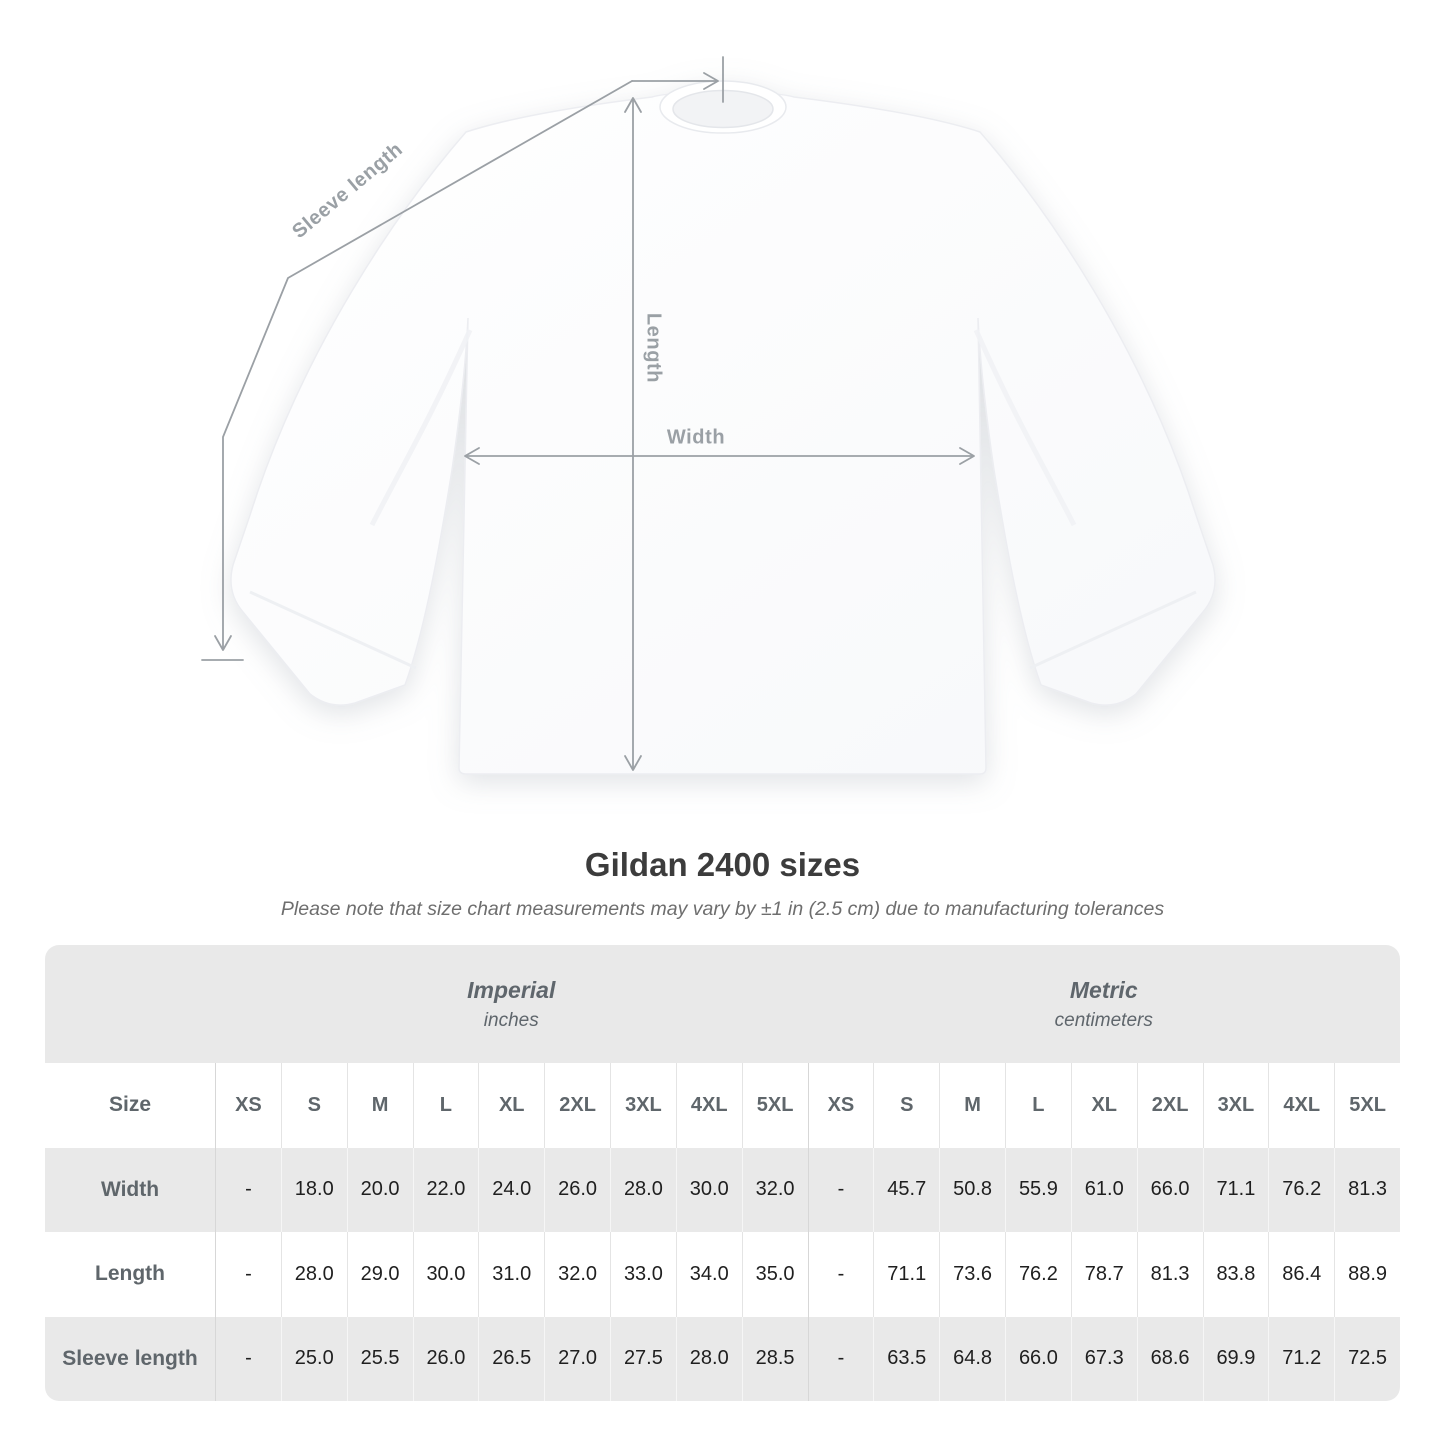 The height and width of the screenshot is (1445, 1445). What do you see at coordinates (1235, 1105) in the screenshot?
I see `size-header-metric-3xl: 3XL` at bounding box center [1235, 1105].